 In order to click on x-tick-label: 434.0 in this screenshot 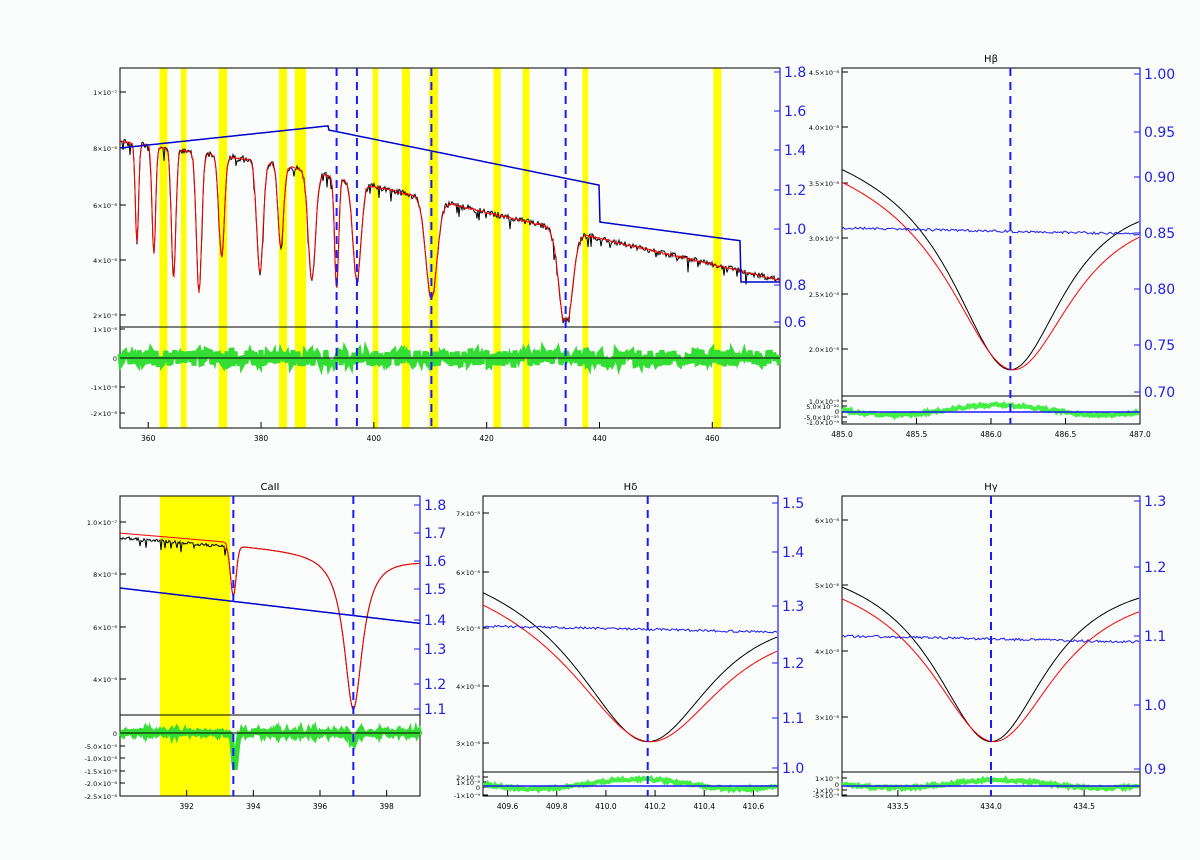, I will do `click(991, 806)`.